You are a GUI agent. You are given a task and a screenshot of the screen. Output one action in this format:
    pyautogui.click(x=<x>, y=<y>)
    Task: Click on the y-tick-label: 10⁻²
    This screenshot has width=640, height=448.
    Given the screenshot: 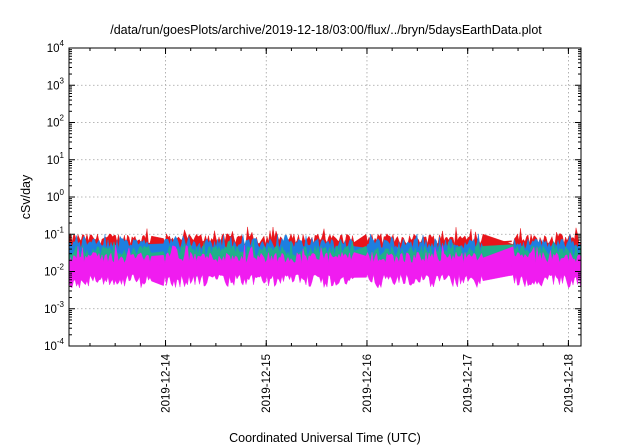 What is the action you would take?
    pyautogui.click(x=54, y=271)
    